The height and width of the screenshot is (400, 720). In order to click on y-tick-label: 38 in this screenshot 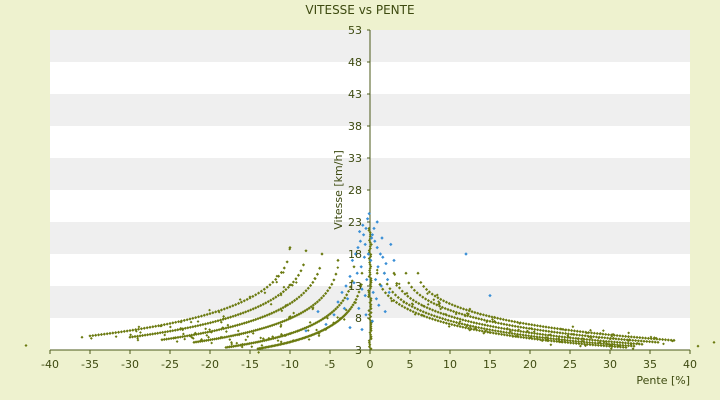, I will do `click(355, 126)`.